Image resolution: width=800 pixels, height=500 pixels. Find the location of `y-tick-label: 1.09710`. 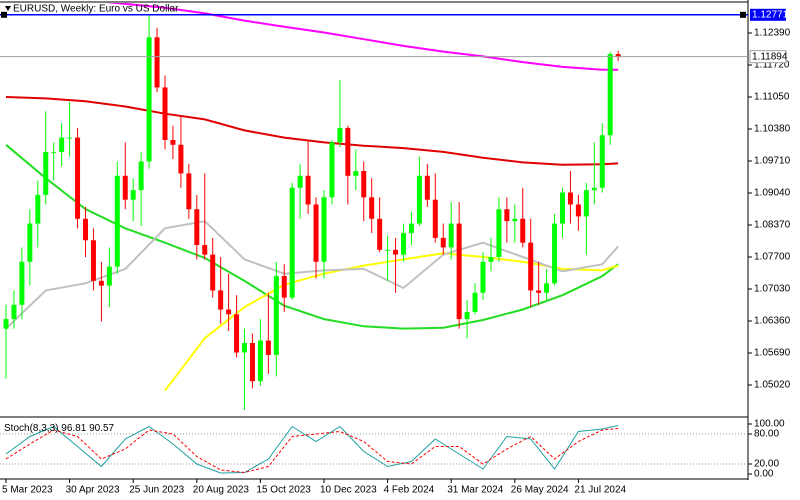

y-tick-label: 1.09710 is located at coordinates (772, 161).